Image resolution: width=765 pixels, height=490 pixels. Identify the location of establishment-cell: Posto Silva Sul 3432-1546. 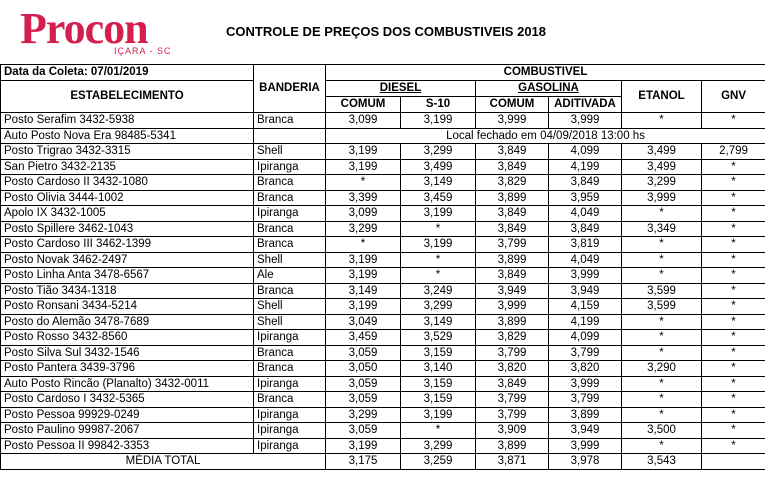
(127, 352).